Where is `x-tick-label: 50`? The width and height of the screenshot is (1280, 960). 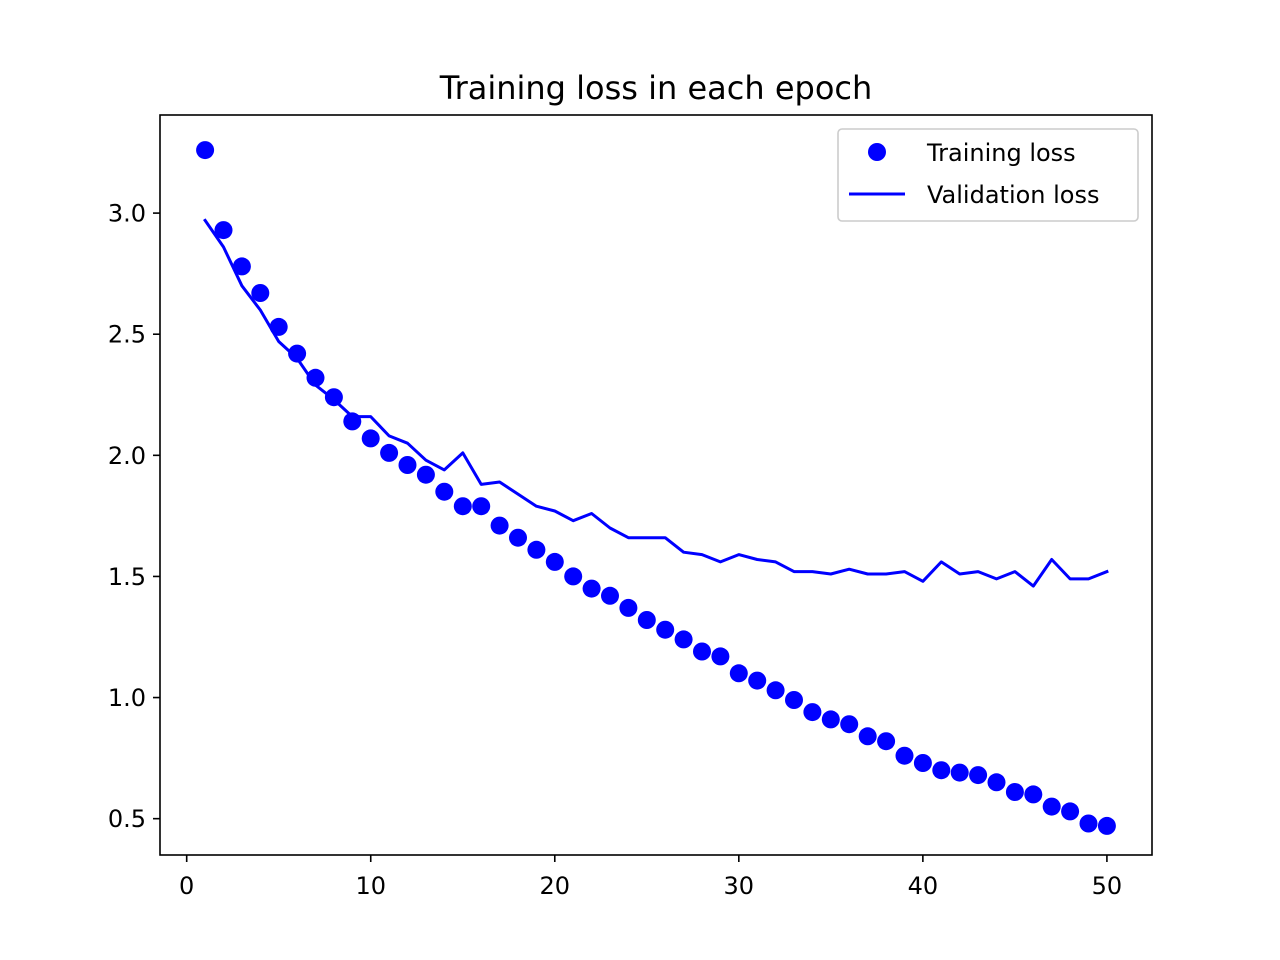
x-tick-label: 50 is located at coordinates (1107, 886).